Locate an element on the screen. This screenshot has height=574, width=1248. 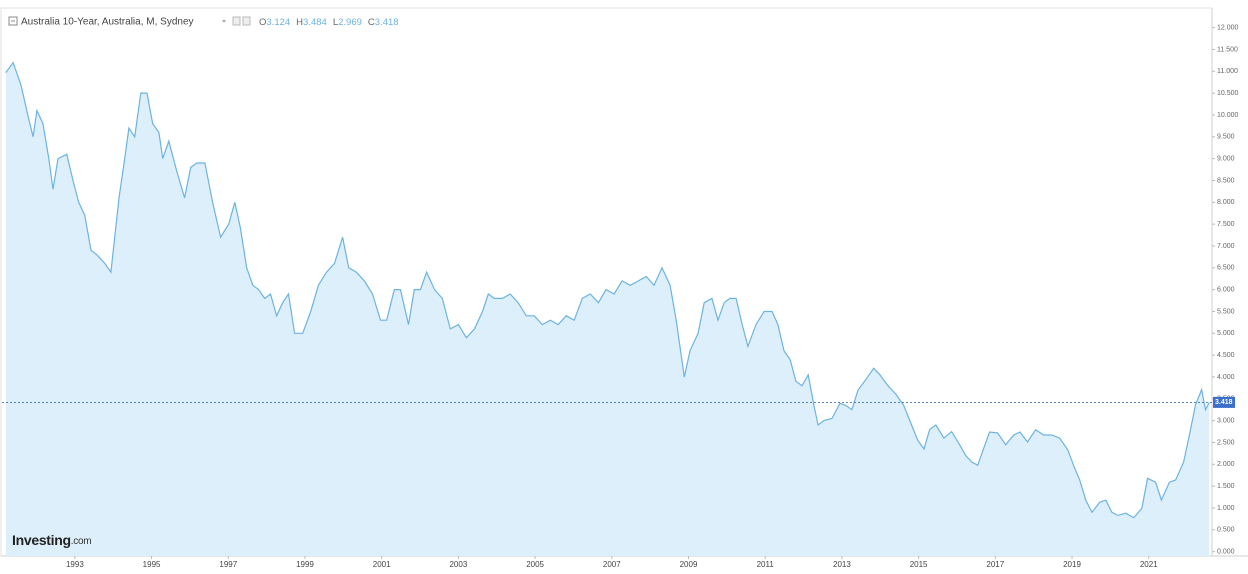
y-tick-label: 10.000 is located at coordinates (1228, 115).